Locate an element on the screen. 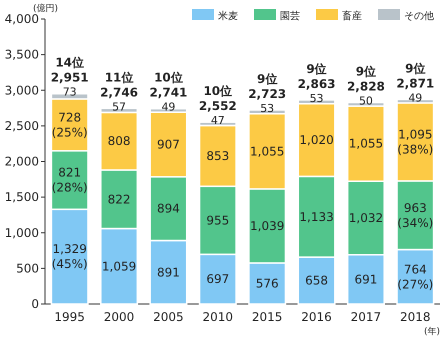 This screenshot has width=443, height=338. data-label: 955 is located at coordinates (218, 220).